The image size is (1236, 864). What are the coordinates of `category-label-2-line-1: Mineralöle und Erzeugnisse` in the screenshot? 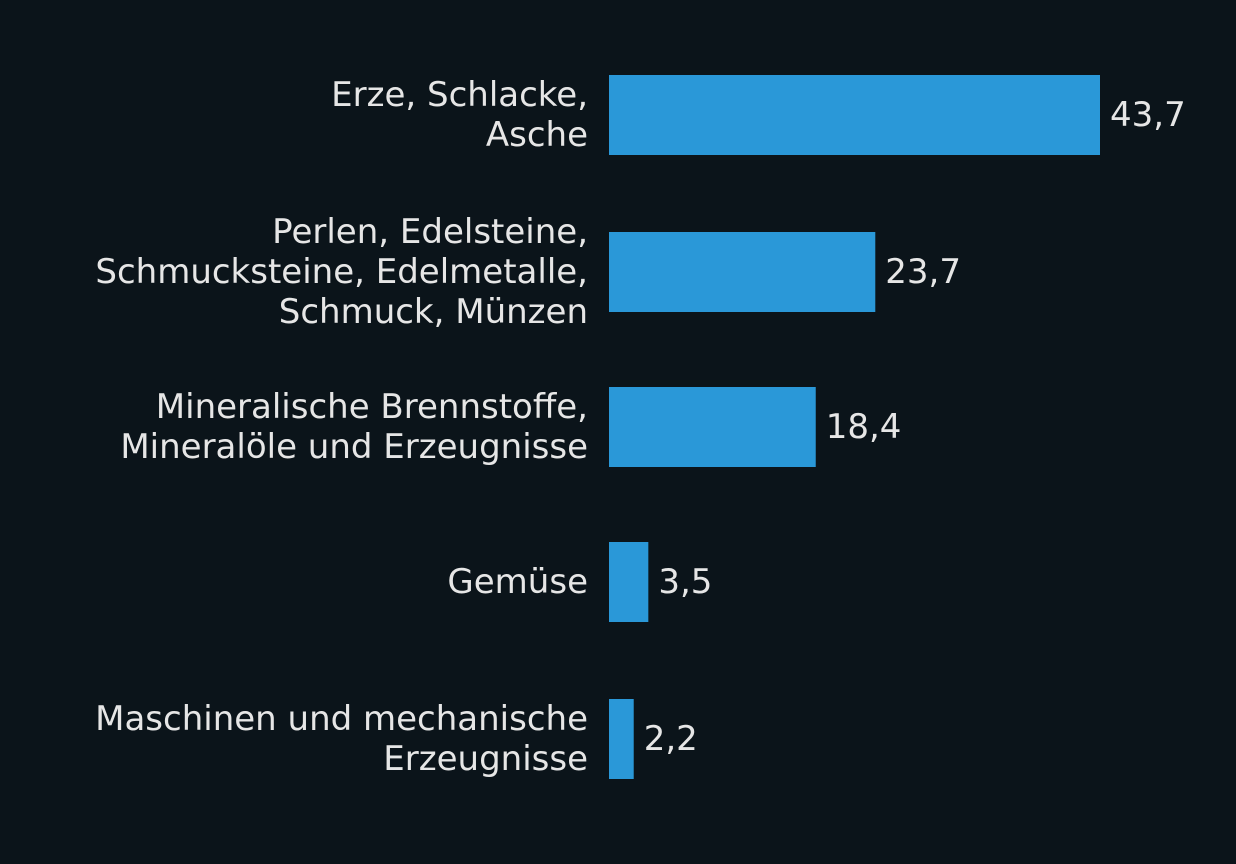 It's located at (354, 447).